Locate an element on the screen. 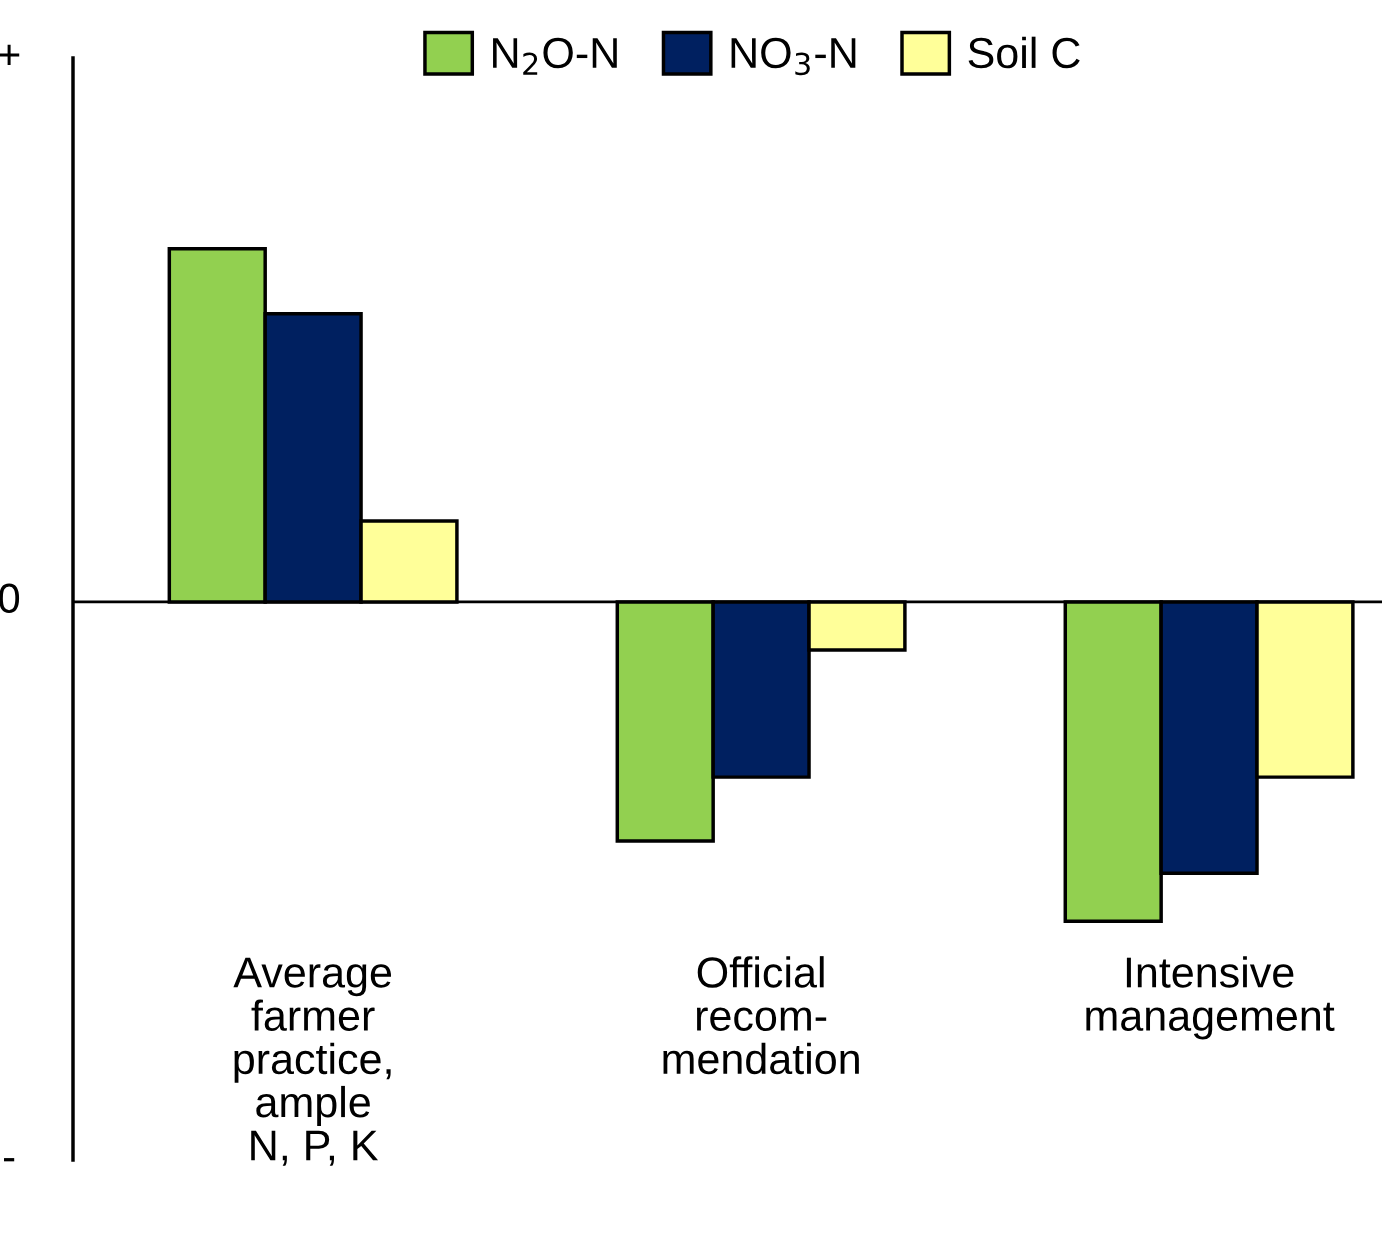  x-tick-label: Intensive management is located at coordinates (1210, 998).